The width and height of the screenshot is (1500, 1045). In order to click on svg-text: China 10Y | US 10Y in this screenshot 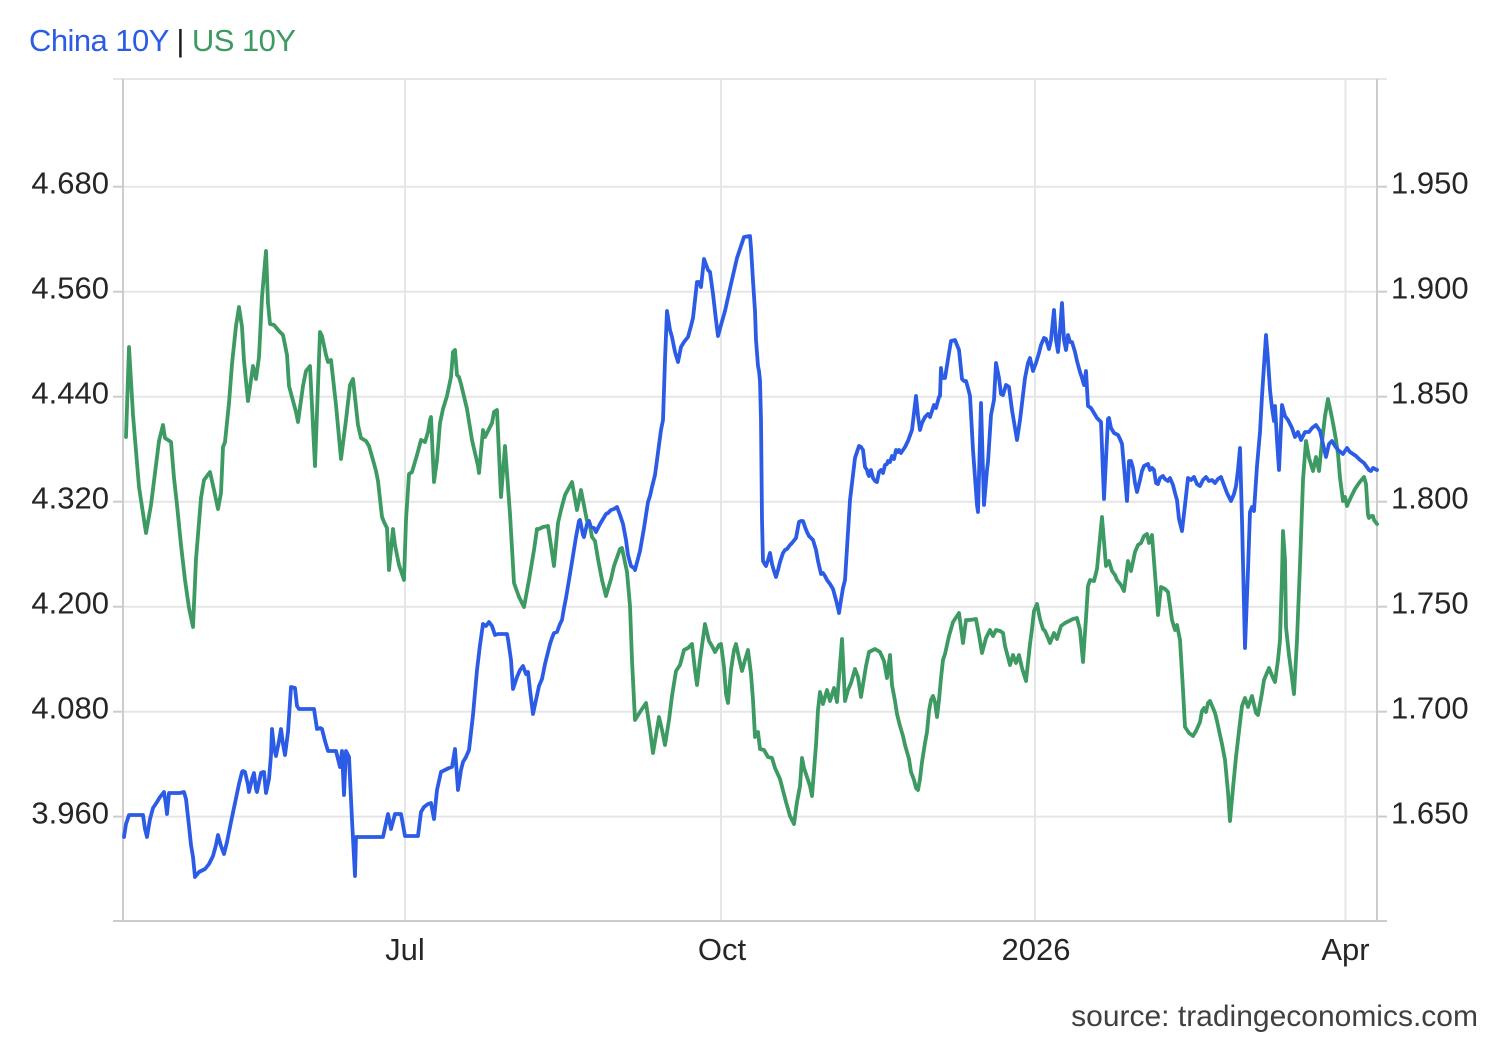, I will do `click(162, 40)`.